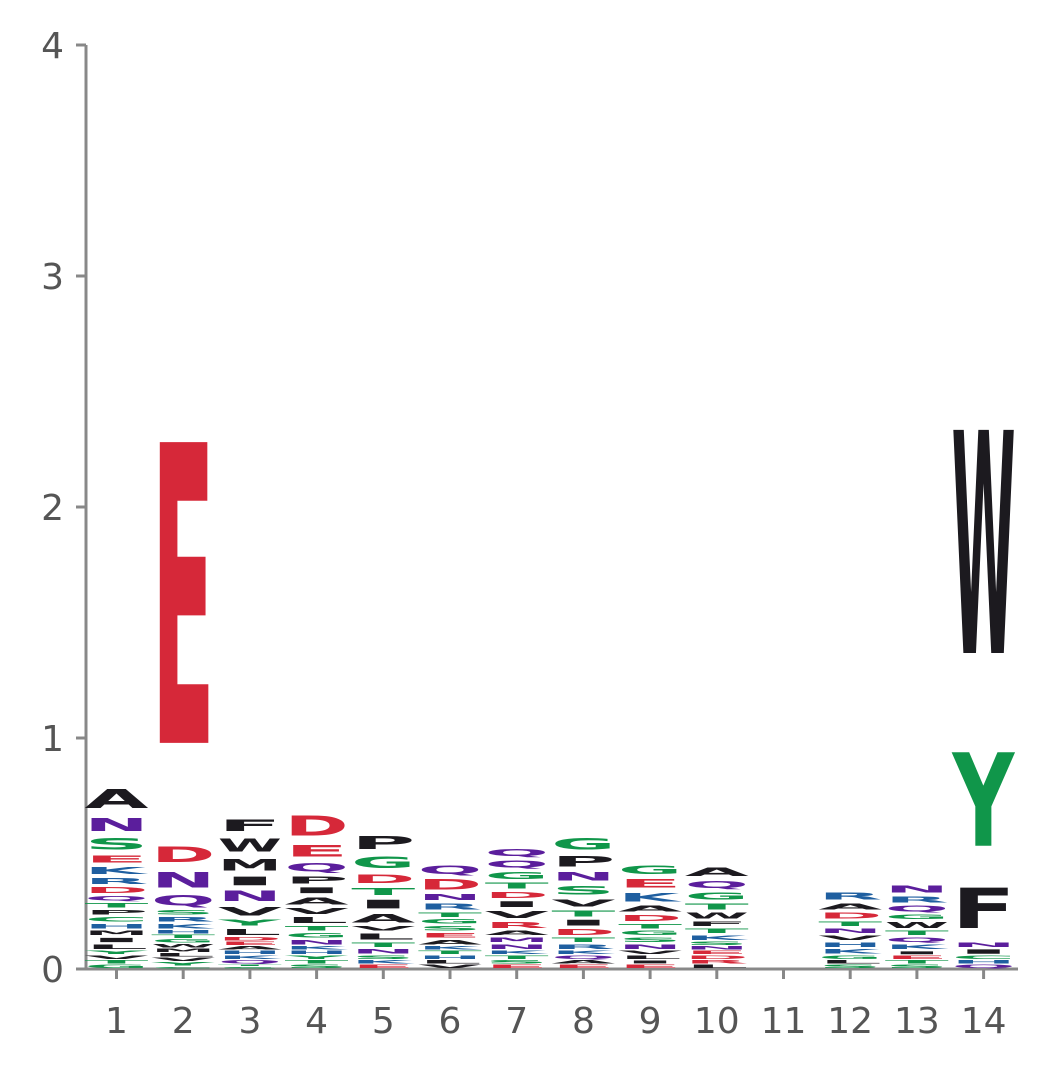 The image size is (1045, 1071). What do you see at coordinates (650, 1021) in the screenshot?
I see `x-tick-label: 9` at bounding box center [650, 1021].